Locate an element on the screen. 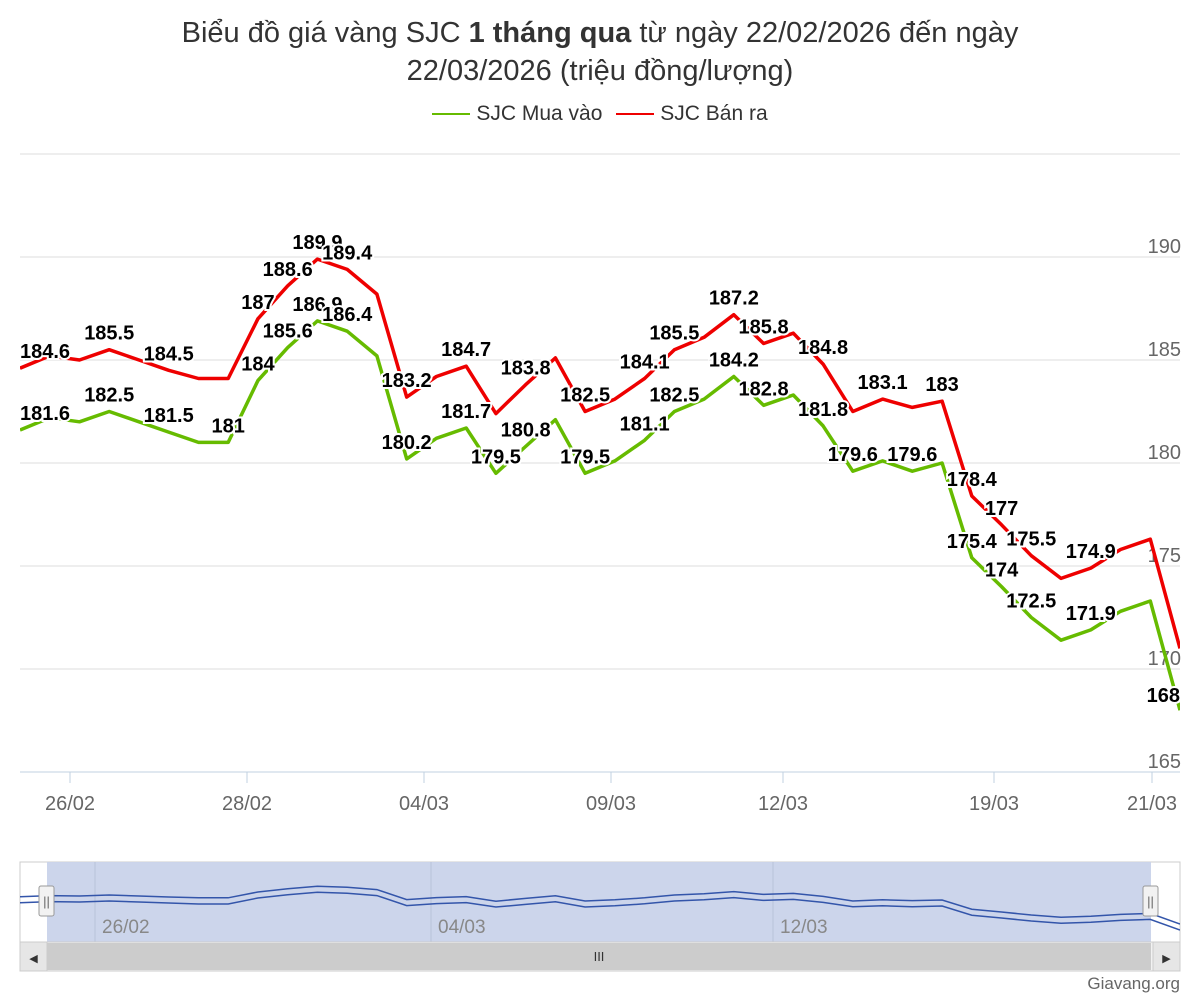  x-tick-label: 12/03 is located at coordinates (783, 804).